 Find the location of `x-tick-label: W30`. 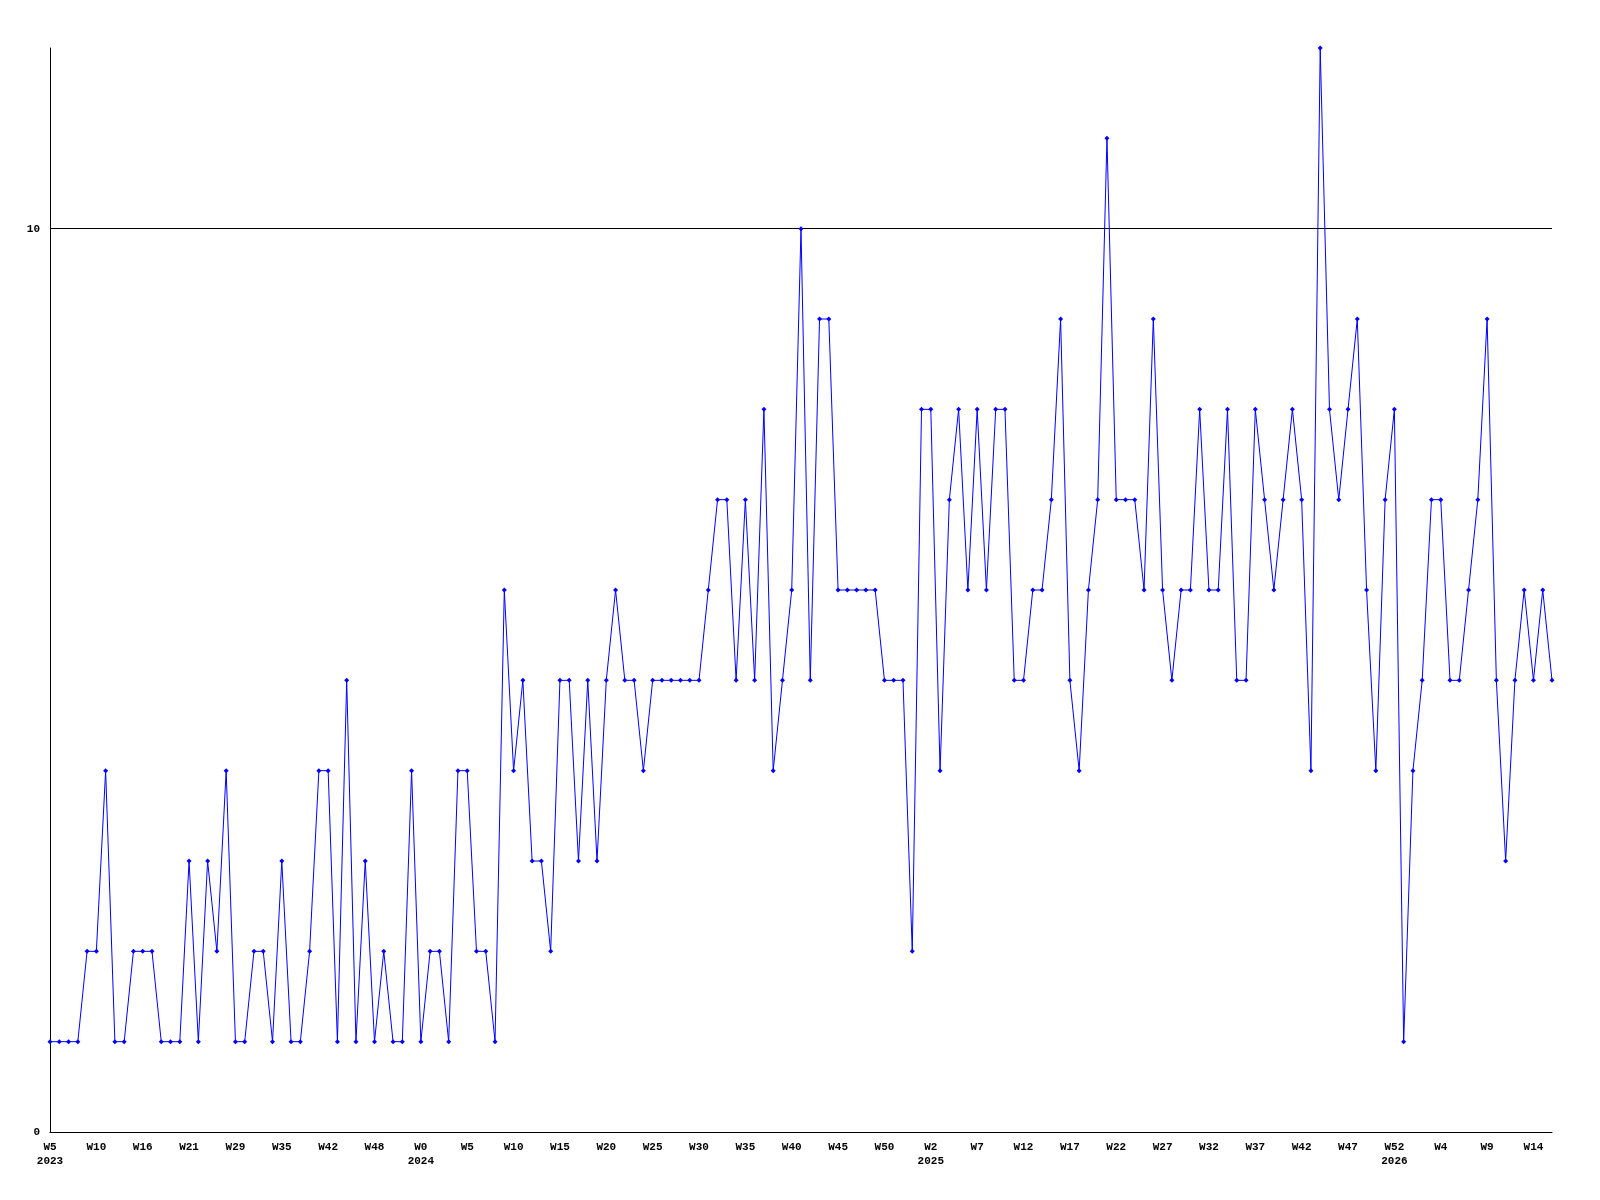

x-tick-label: W30 is located at coordinates (699, 1147).